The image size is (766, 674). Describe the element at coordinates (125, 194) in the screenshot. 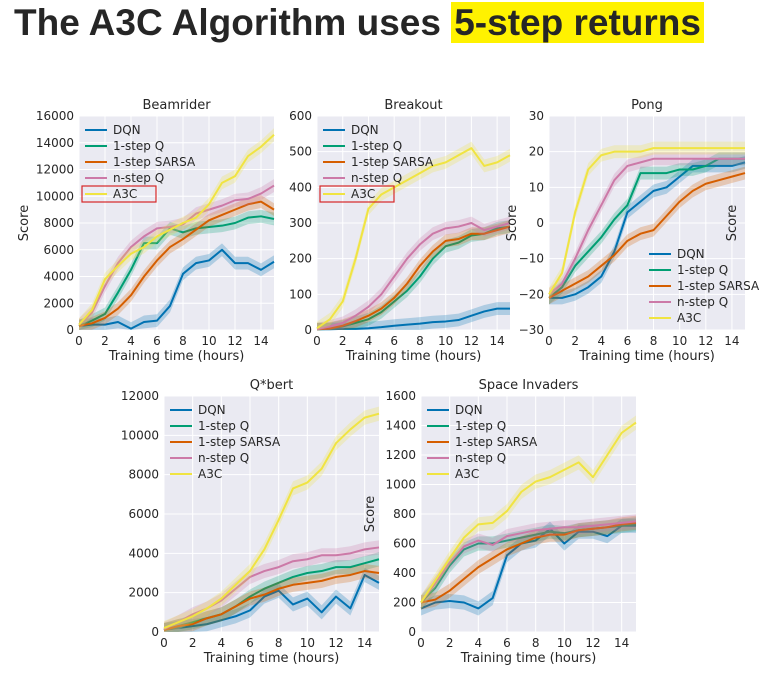

I see `legend-label: A3C` at that location.